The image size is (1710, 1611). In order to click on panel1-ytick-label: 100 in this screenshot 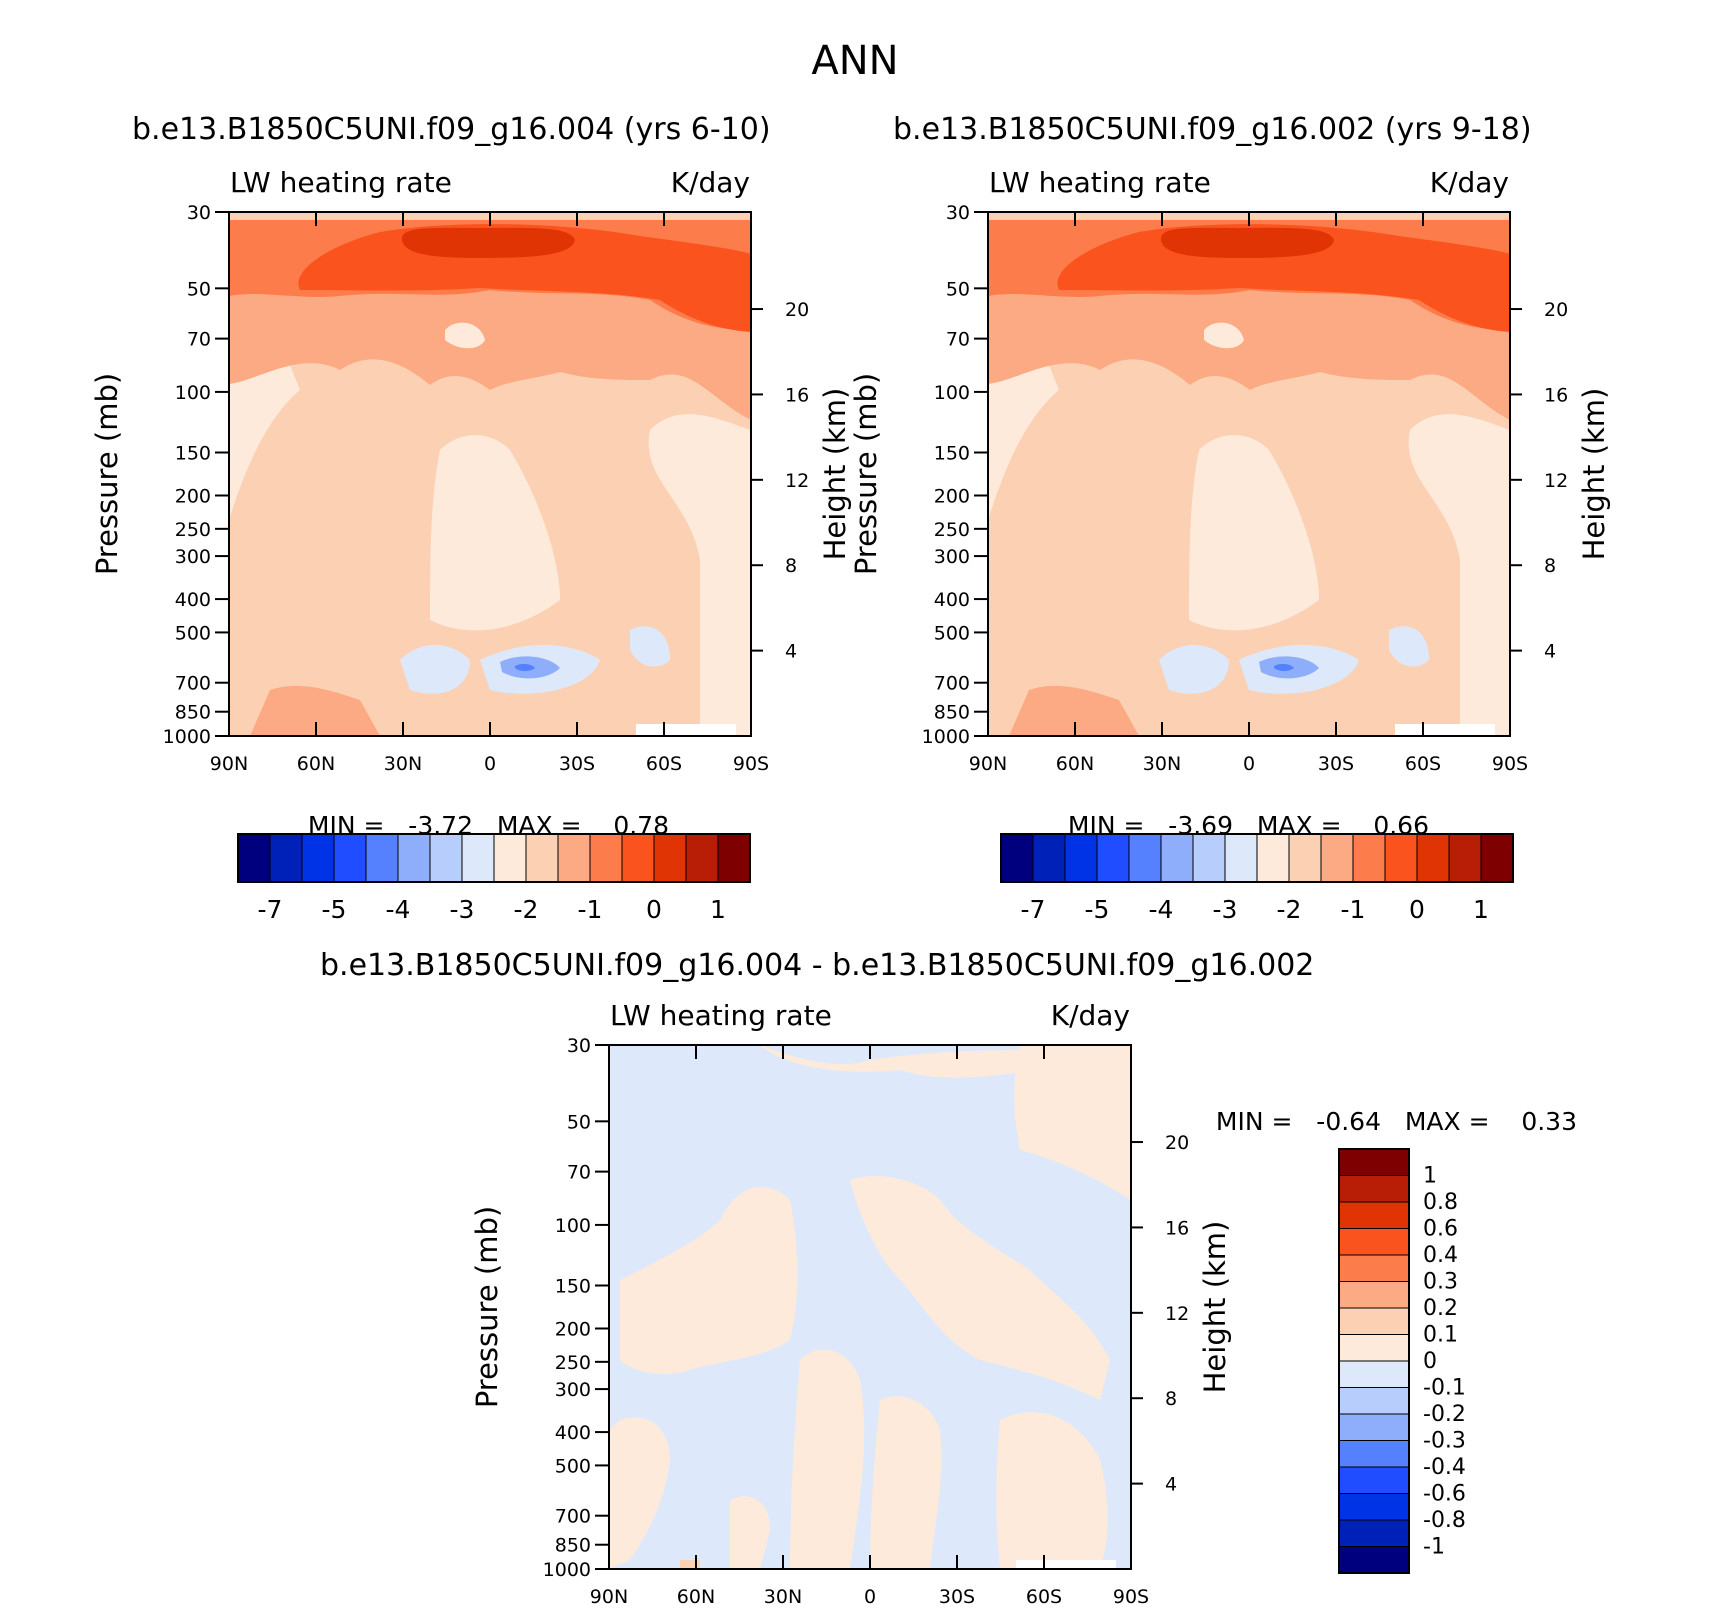, I will do `click(193, 393)`.